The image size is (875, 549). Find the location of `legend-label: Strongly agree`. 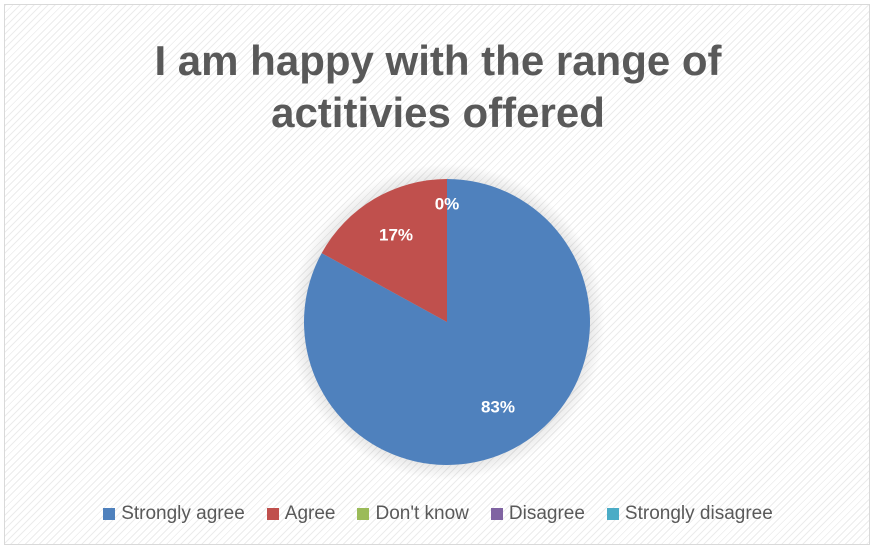

legend-label: Strongly agree is located at coordinates (183, 513).